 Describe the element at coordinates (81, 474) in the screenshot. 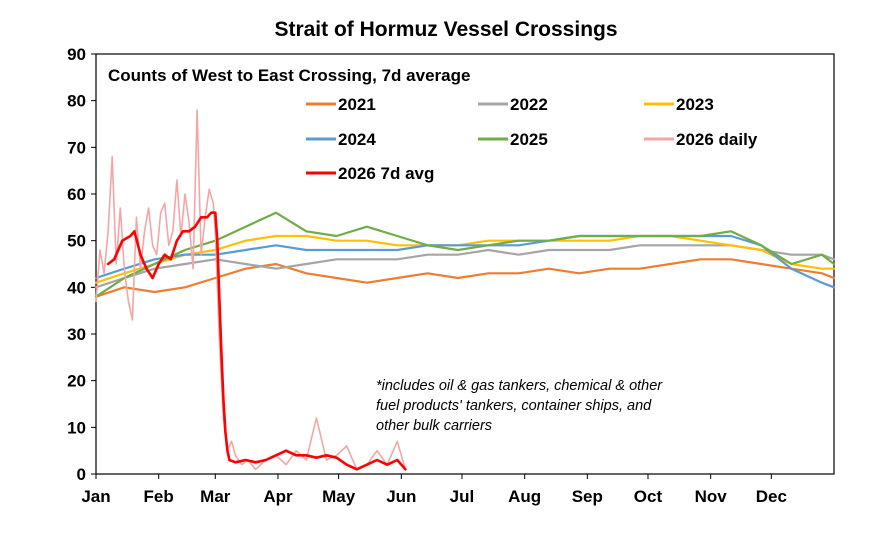

I see `y-tick-label: 0` at that location.